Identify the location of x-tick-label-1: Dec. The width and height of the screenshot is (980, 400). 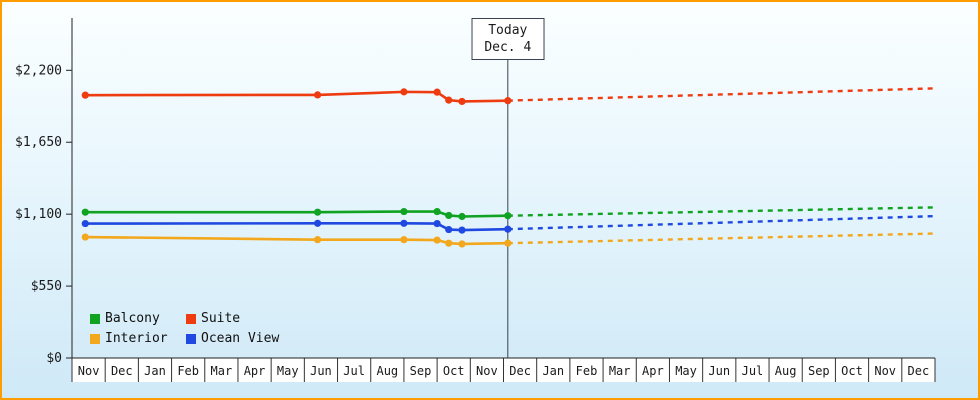
(122, 371).